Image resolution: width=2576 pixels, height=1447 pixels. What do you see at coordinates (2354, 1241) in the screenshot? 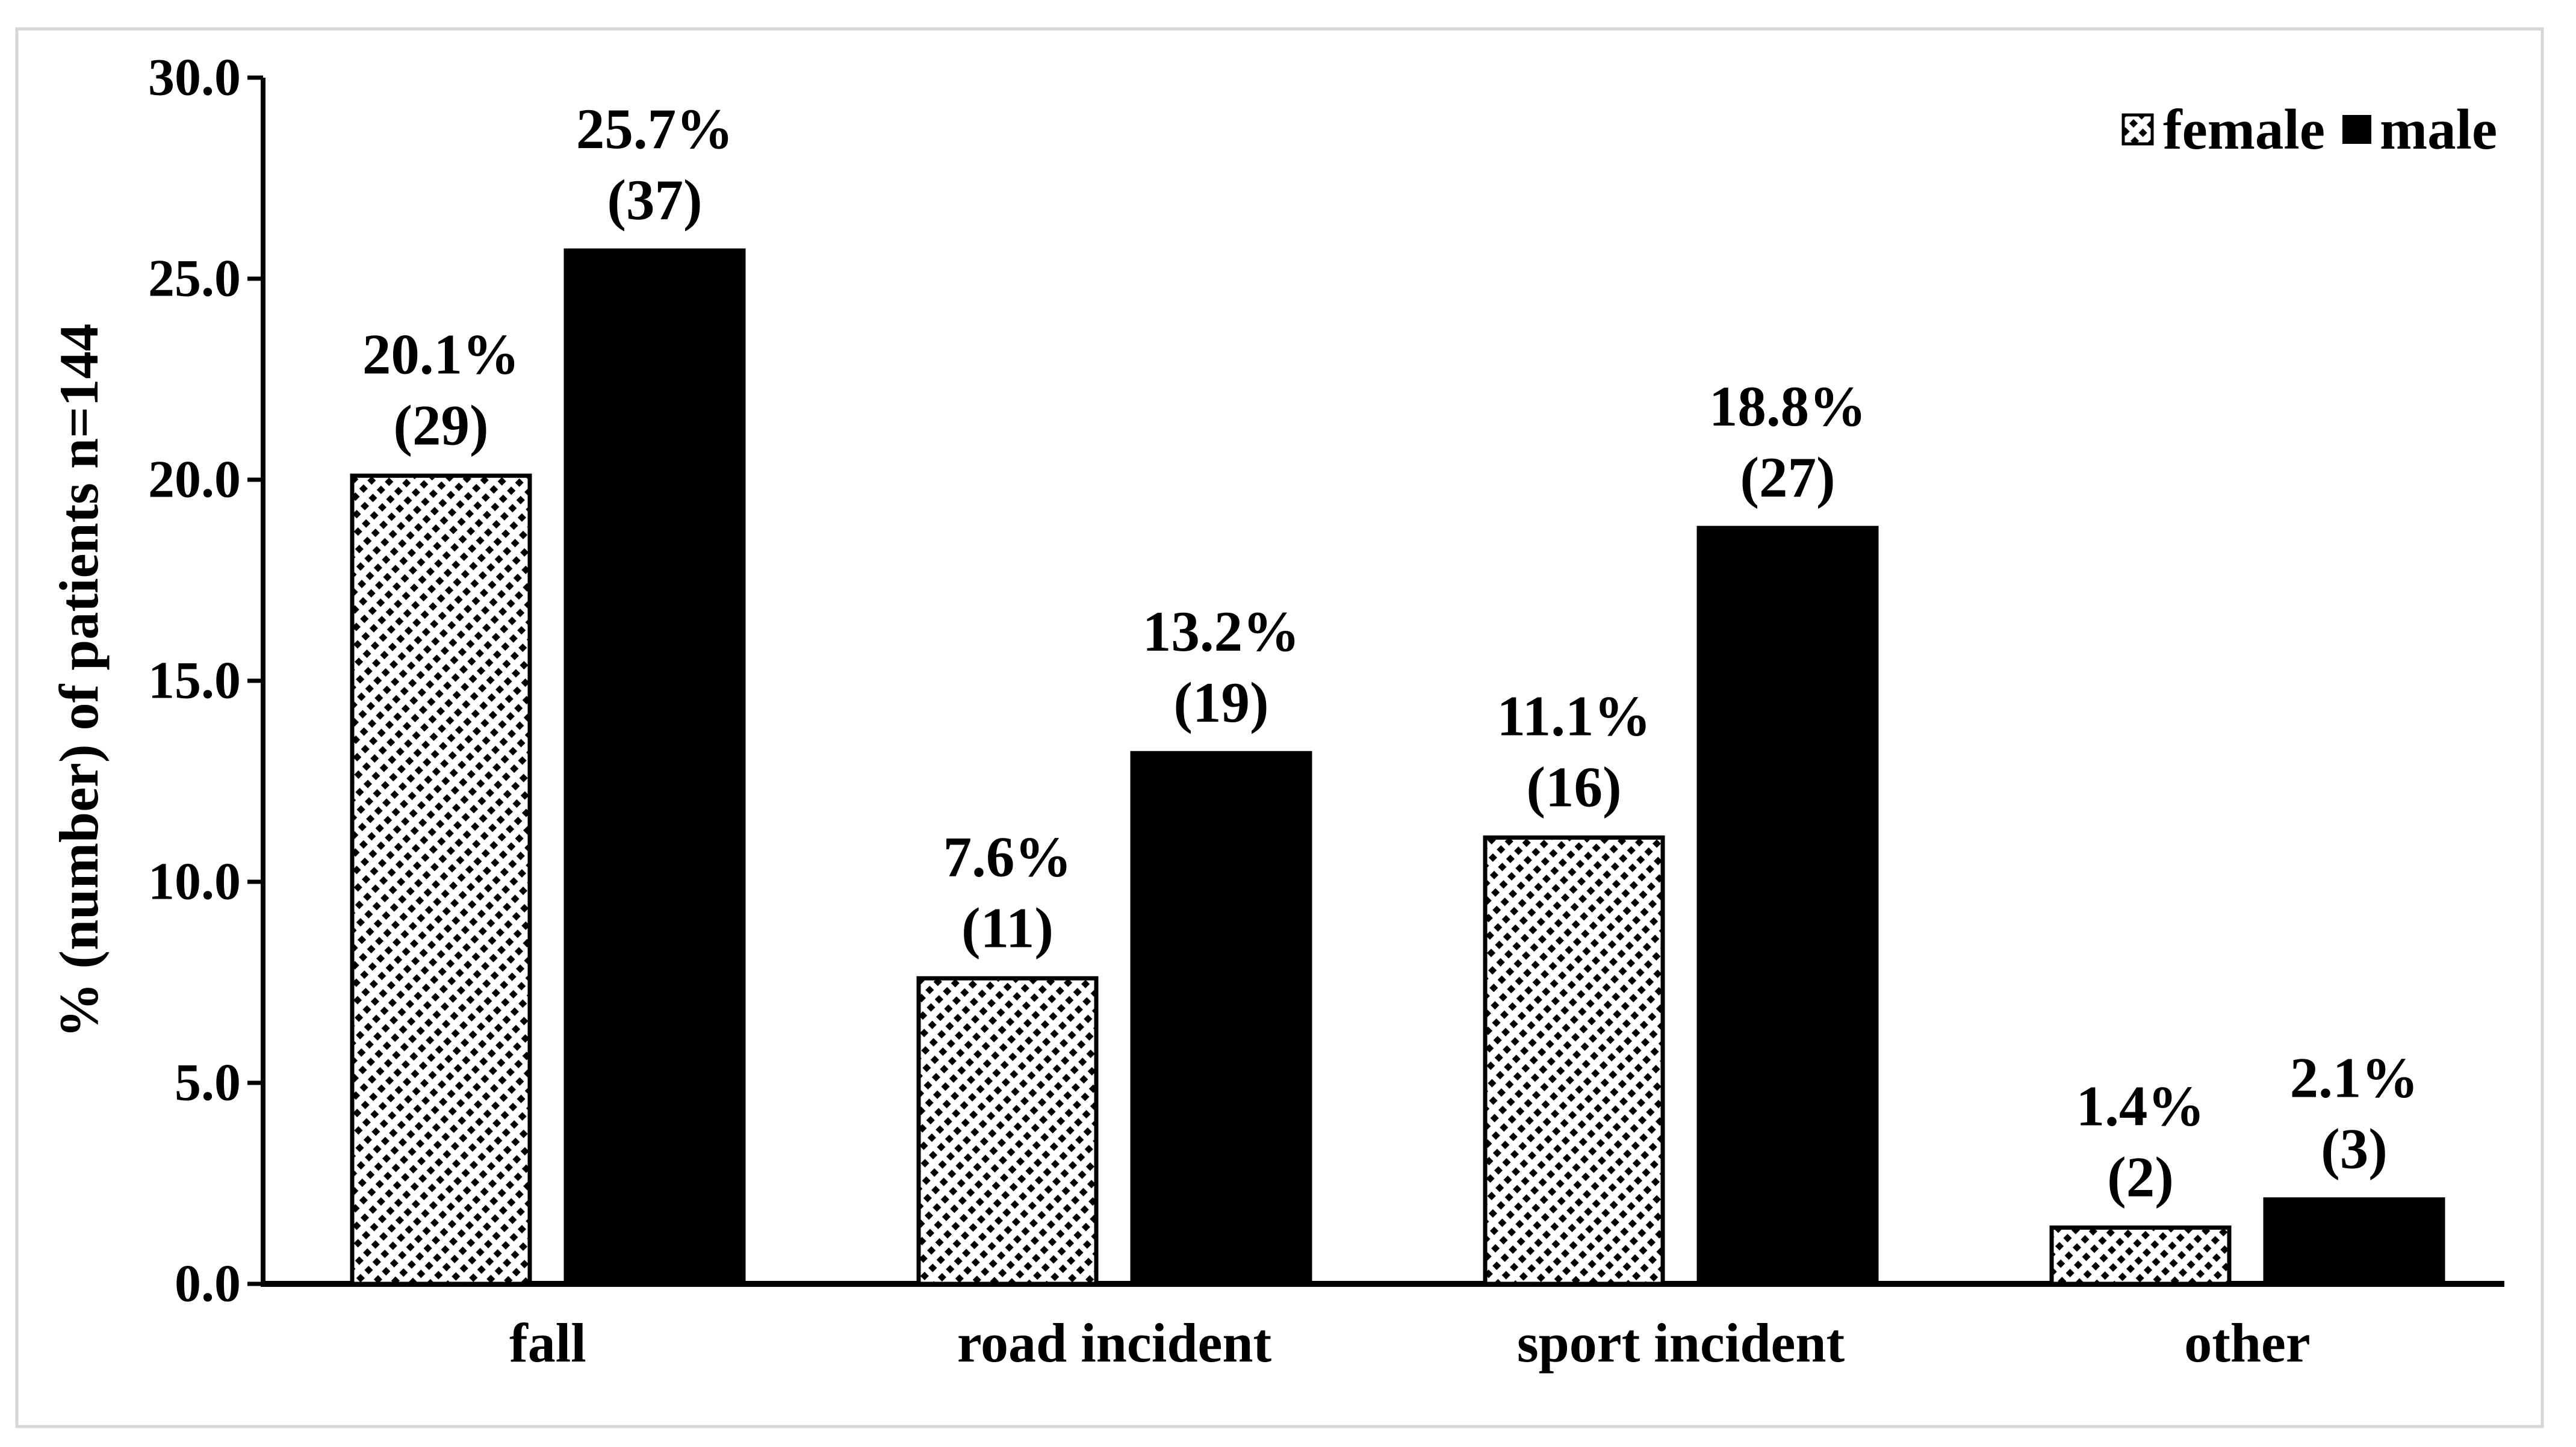
I see `bar-male-other` at bounding box center [2354, 1241].